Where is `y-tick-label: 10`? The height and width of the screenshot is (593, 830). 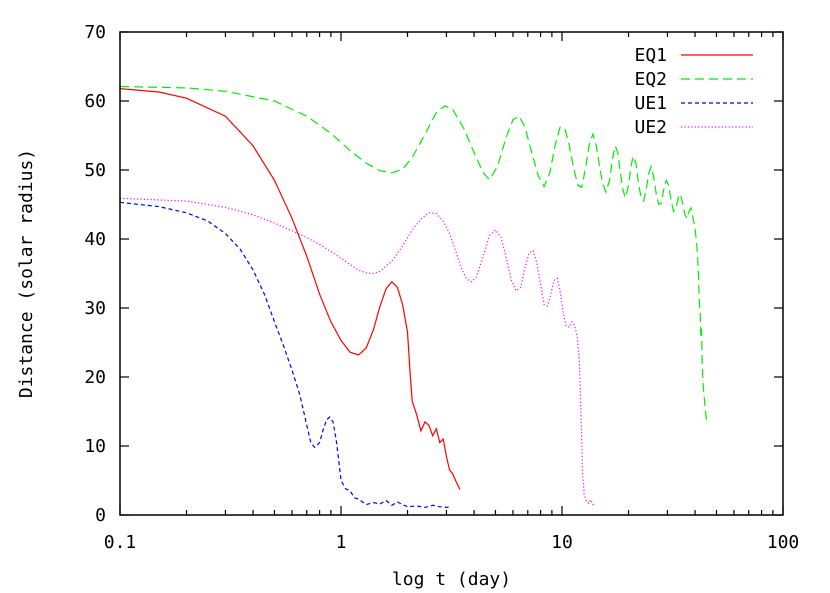
y-tick-label: 10 is located at coordinates (95, 446).